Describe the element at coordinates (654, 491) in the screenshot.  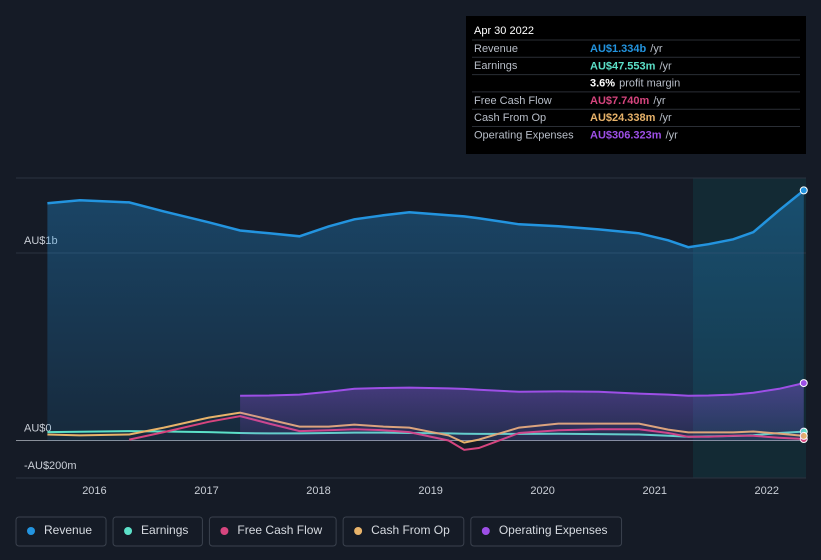
I see `x-tick-label: 2021` at that location.